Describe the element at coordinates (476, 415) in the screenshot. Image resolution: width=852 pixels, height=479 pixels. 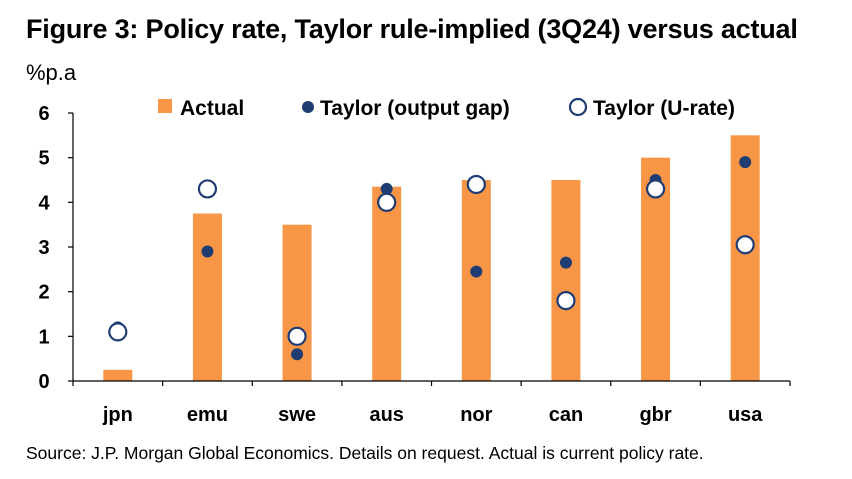
I see `x-tick-label-nor: nor` at that location.